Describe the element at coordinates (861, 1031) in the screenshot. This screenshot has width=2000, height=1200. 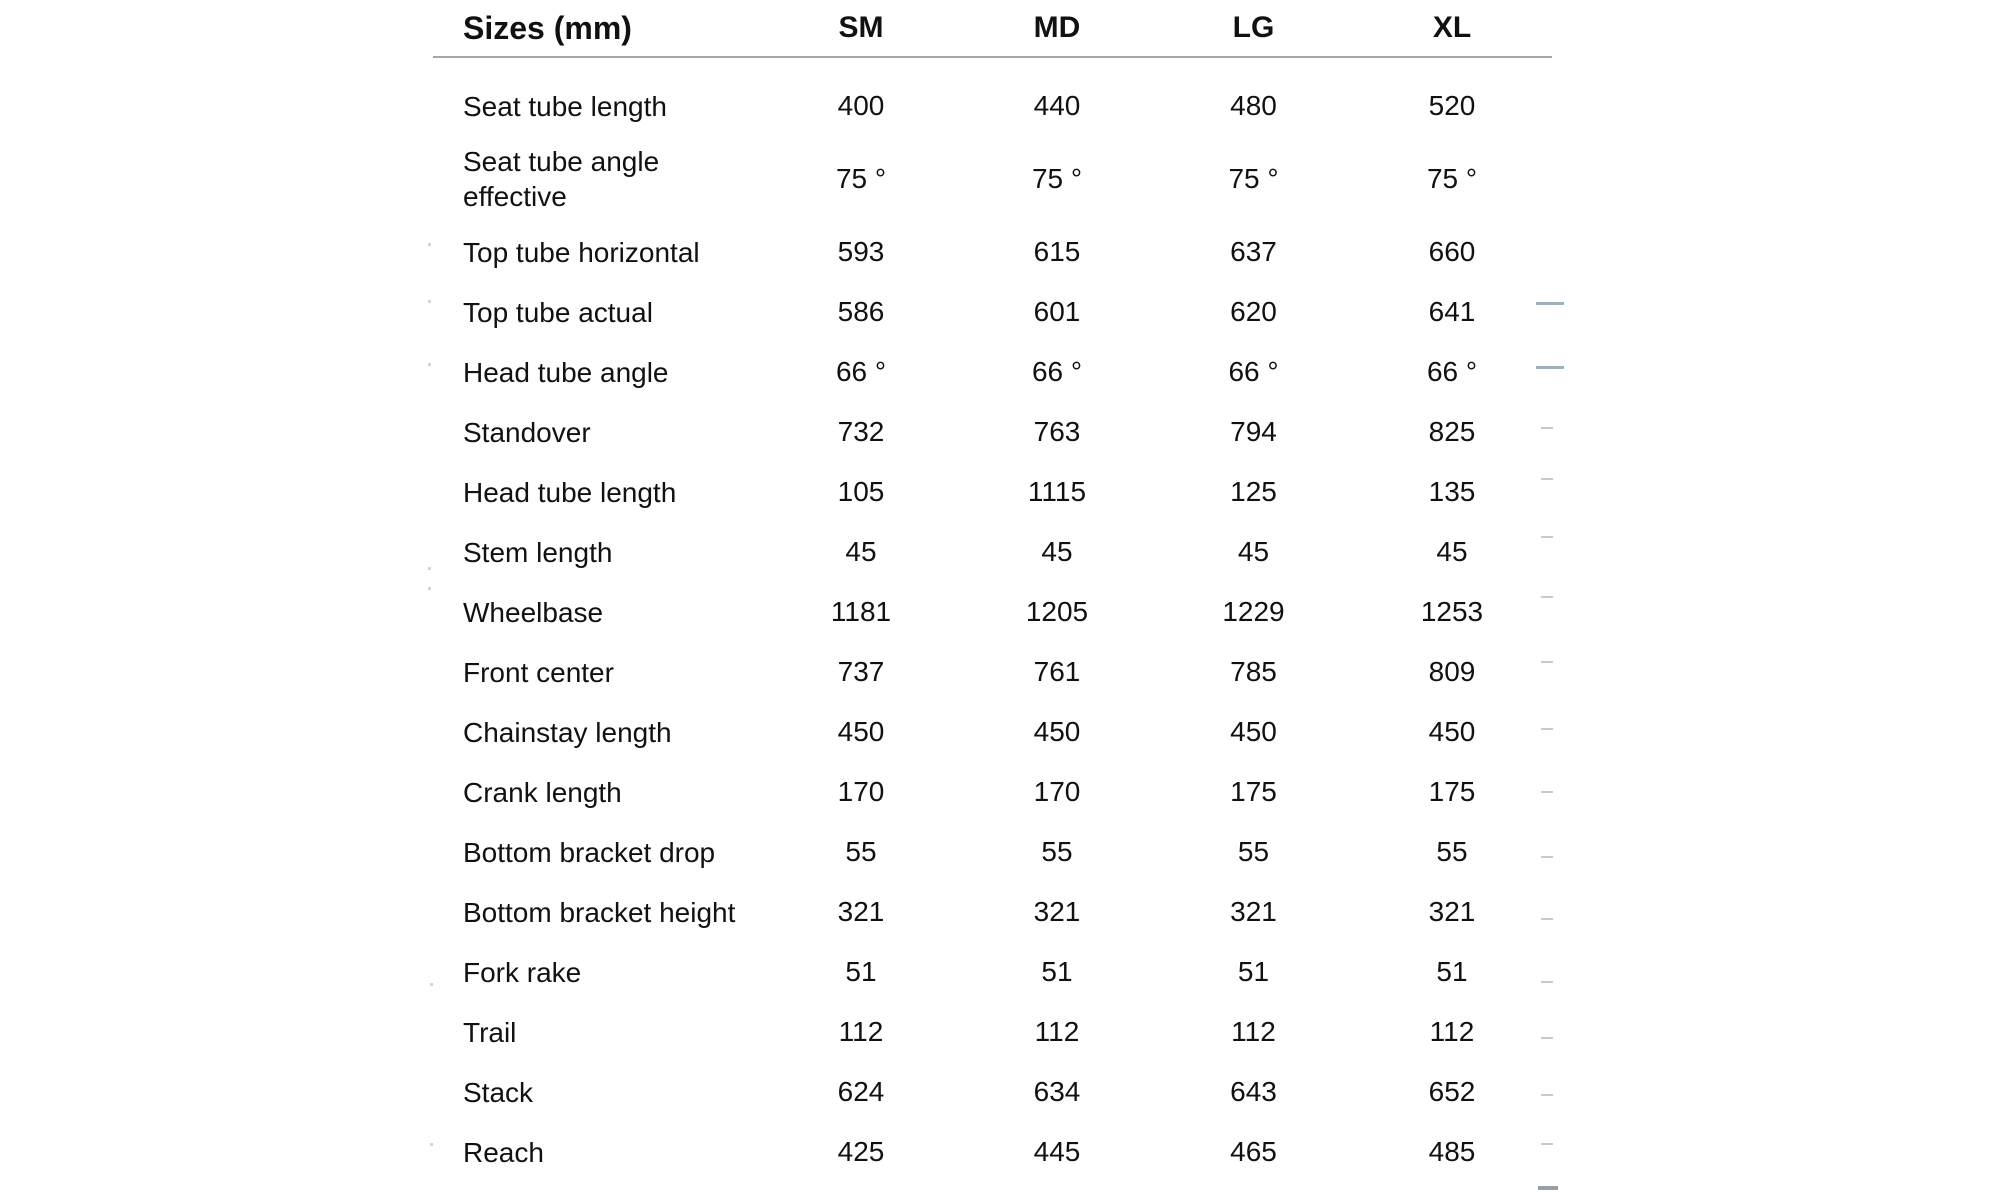
I see `cell-sm: 112` at that location.